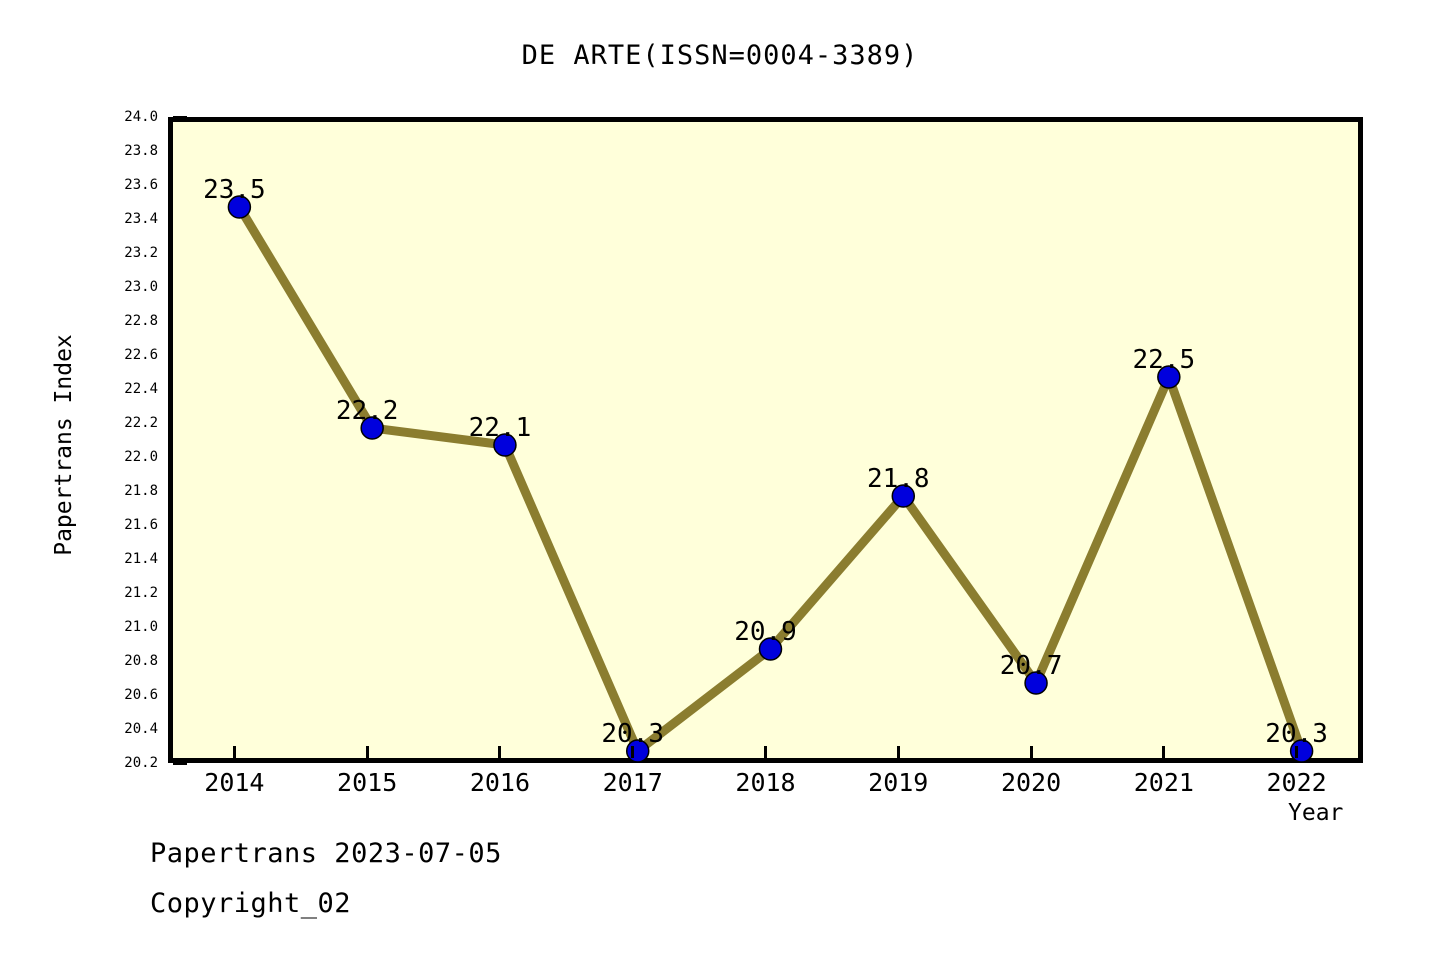 The image size is (1440, 960). I want to click on x-tick-label-2021: 2021, so click(1163, 782).